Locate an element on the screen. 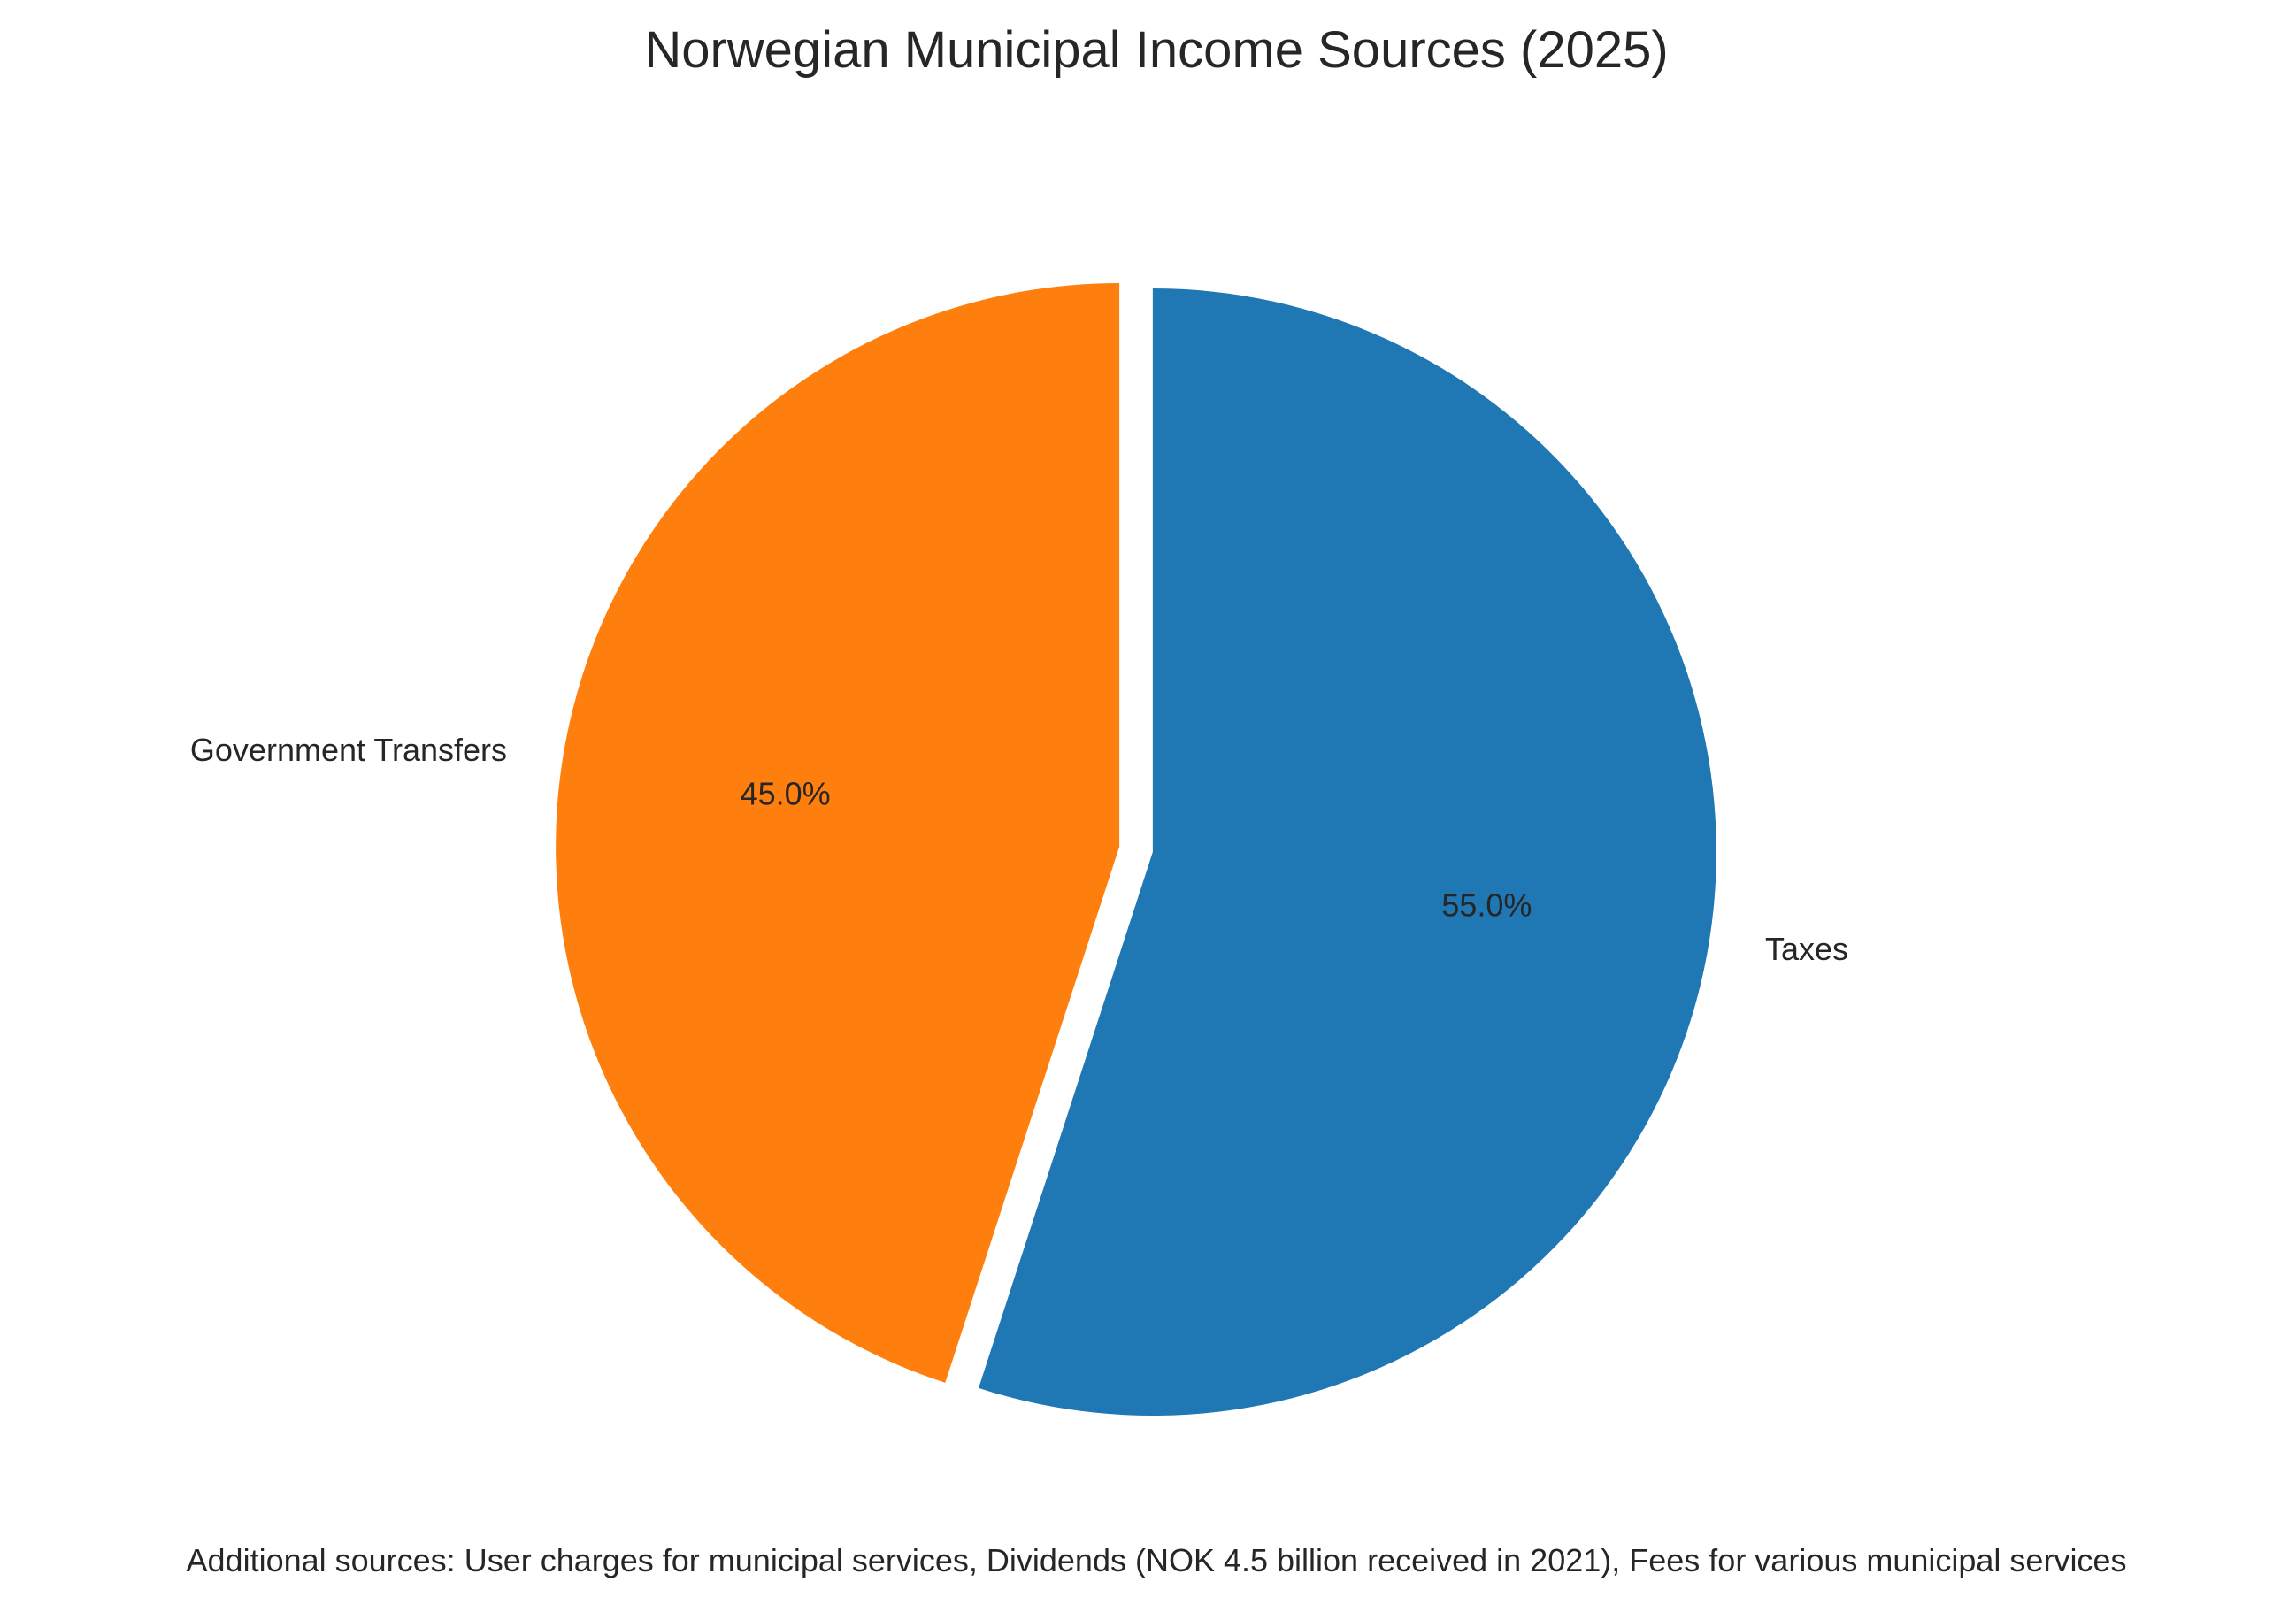 The height and width of the screenshot is (1597, 2296). pie-percent-label: 45.0% is located at coordinates (786, 794).